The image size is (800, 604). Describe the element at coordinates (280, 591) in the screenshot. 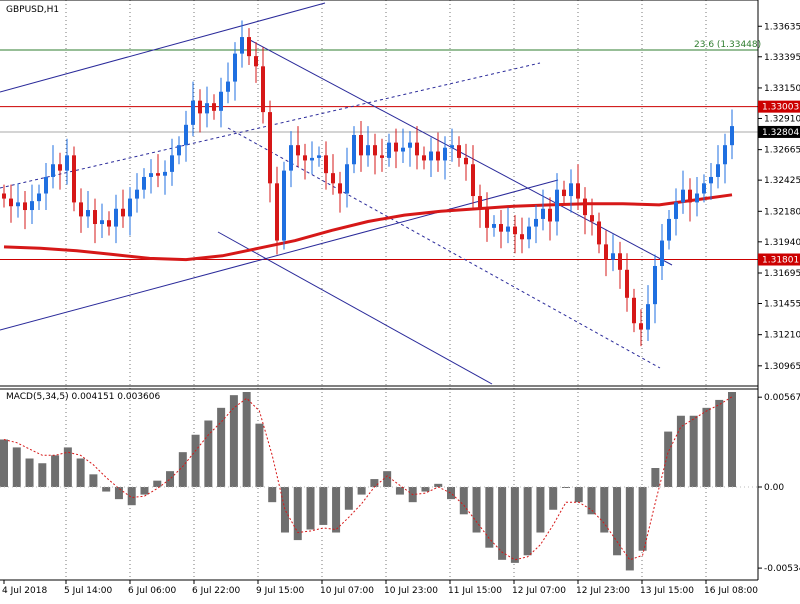

I see `time-tick-label: 9 Jul 15:00` at that location.